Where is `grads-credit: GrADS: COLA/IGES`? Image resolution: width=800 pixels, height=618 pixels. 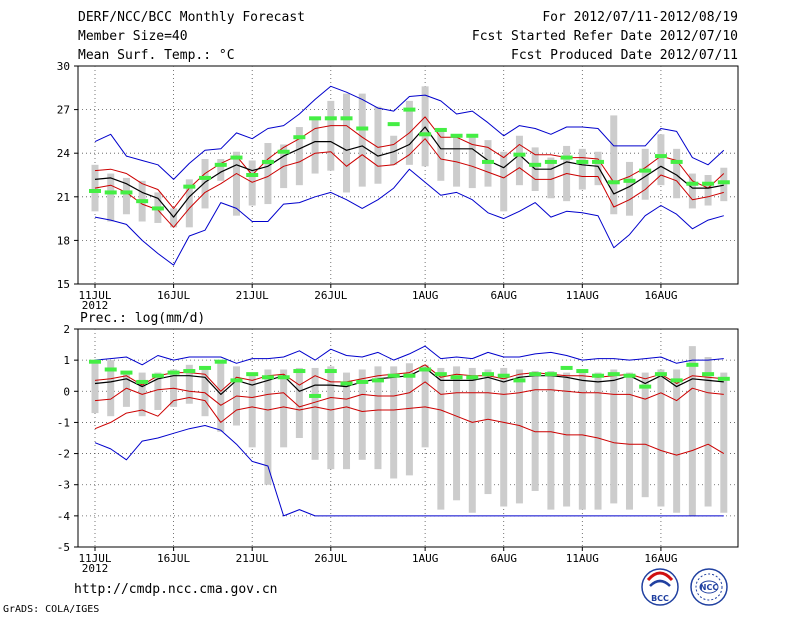
grads-credit: GrADS: COLA/IGES is located at coordinates (51, 609).